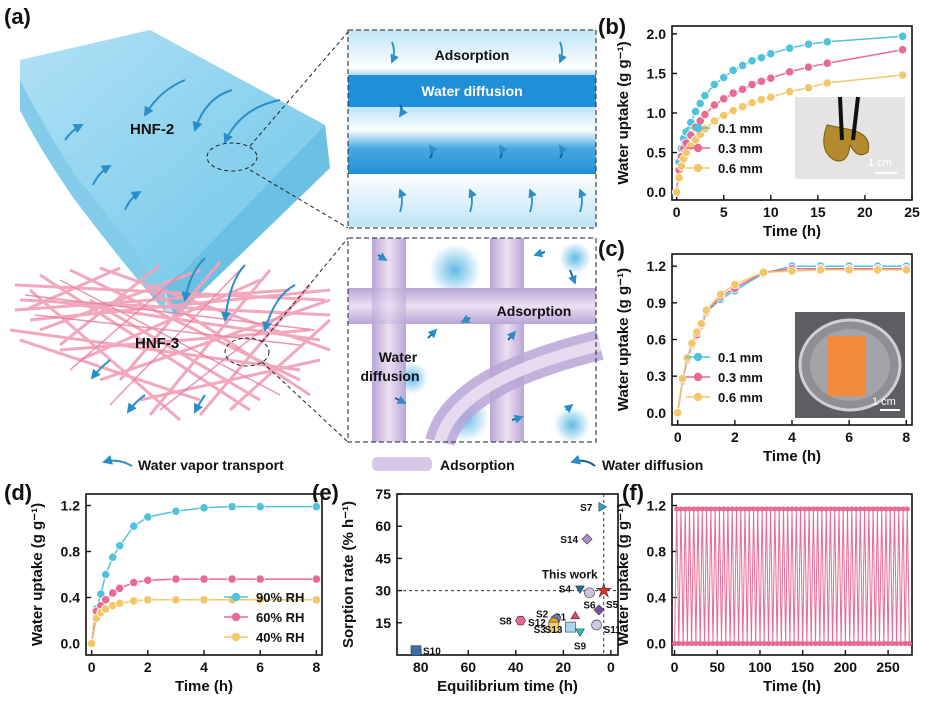 The height and width of the screenshot is (714, 944). I want to click on point-label: S4, so click(565, 589).